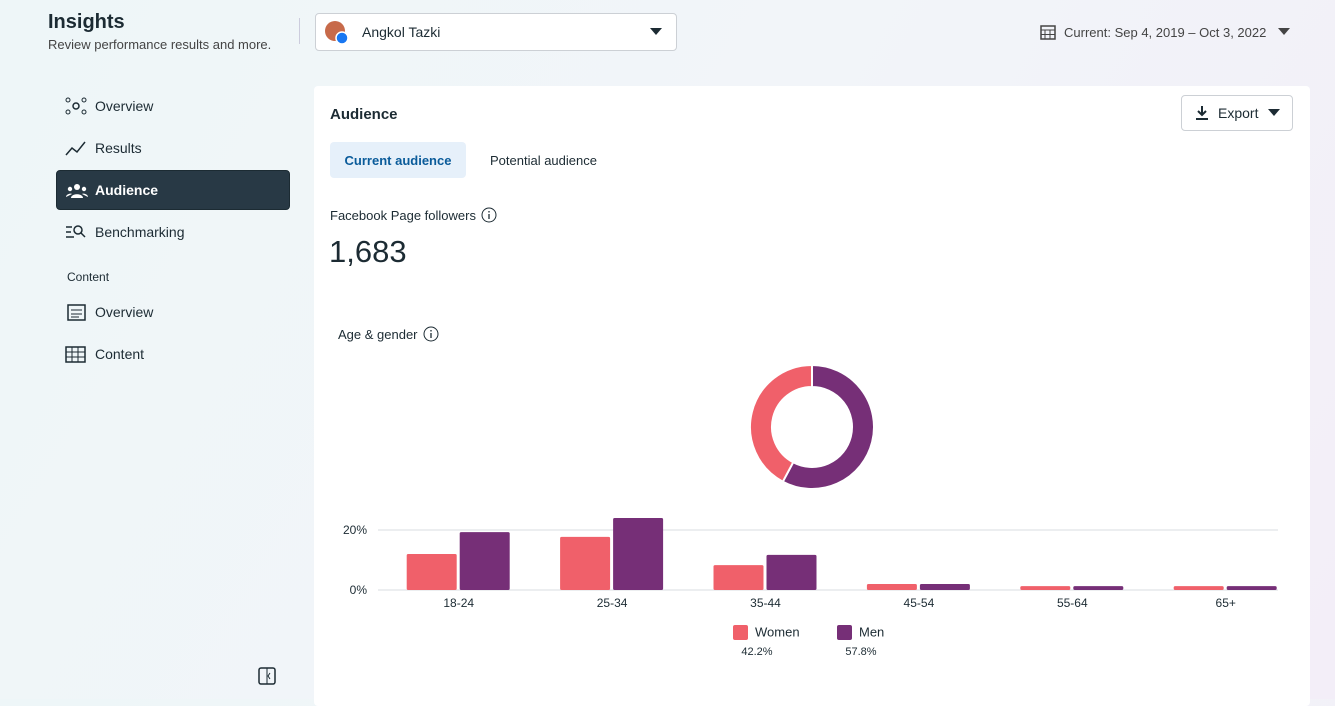 This screenshot has height=706, width=1335. I want to click on nav-item: Benchmarking, so click(173, 232).